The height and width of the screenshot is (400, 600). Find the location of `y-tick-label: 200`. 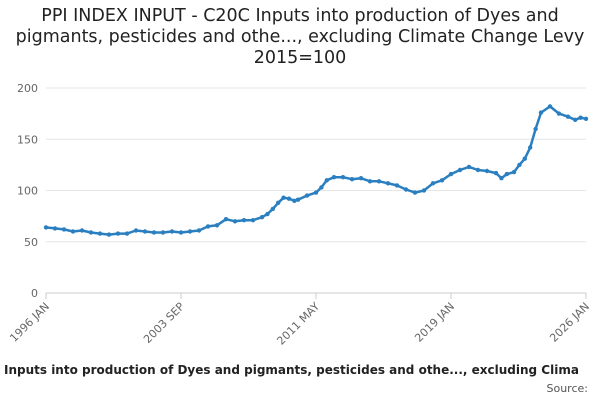

y-tick-label: 200 is located at coordinates (27, 88).